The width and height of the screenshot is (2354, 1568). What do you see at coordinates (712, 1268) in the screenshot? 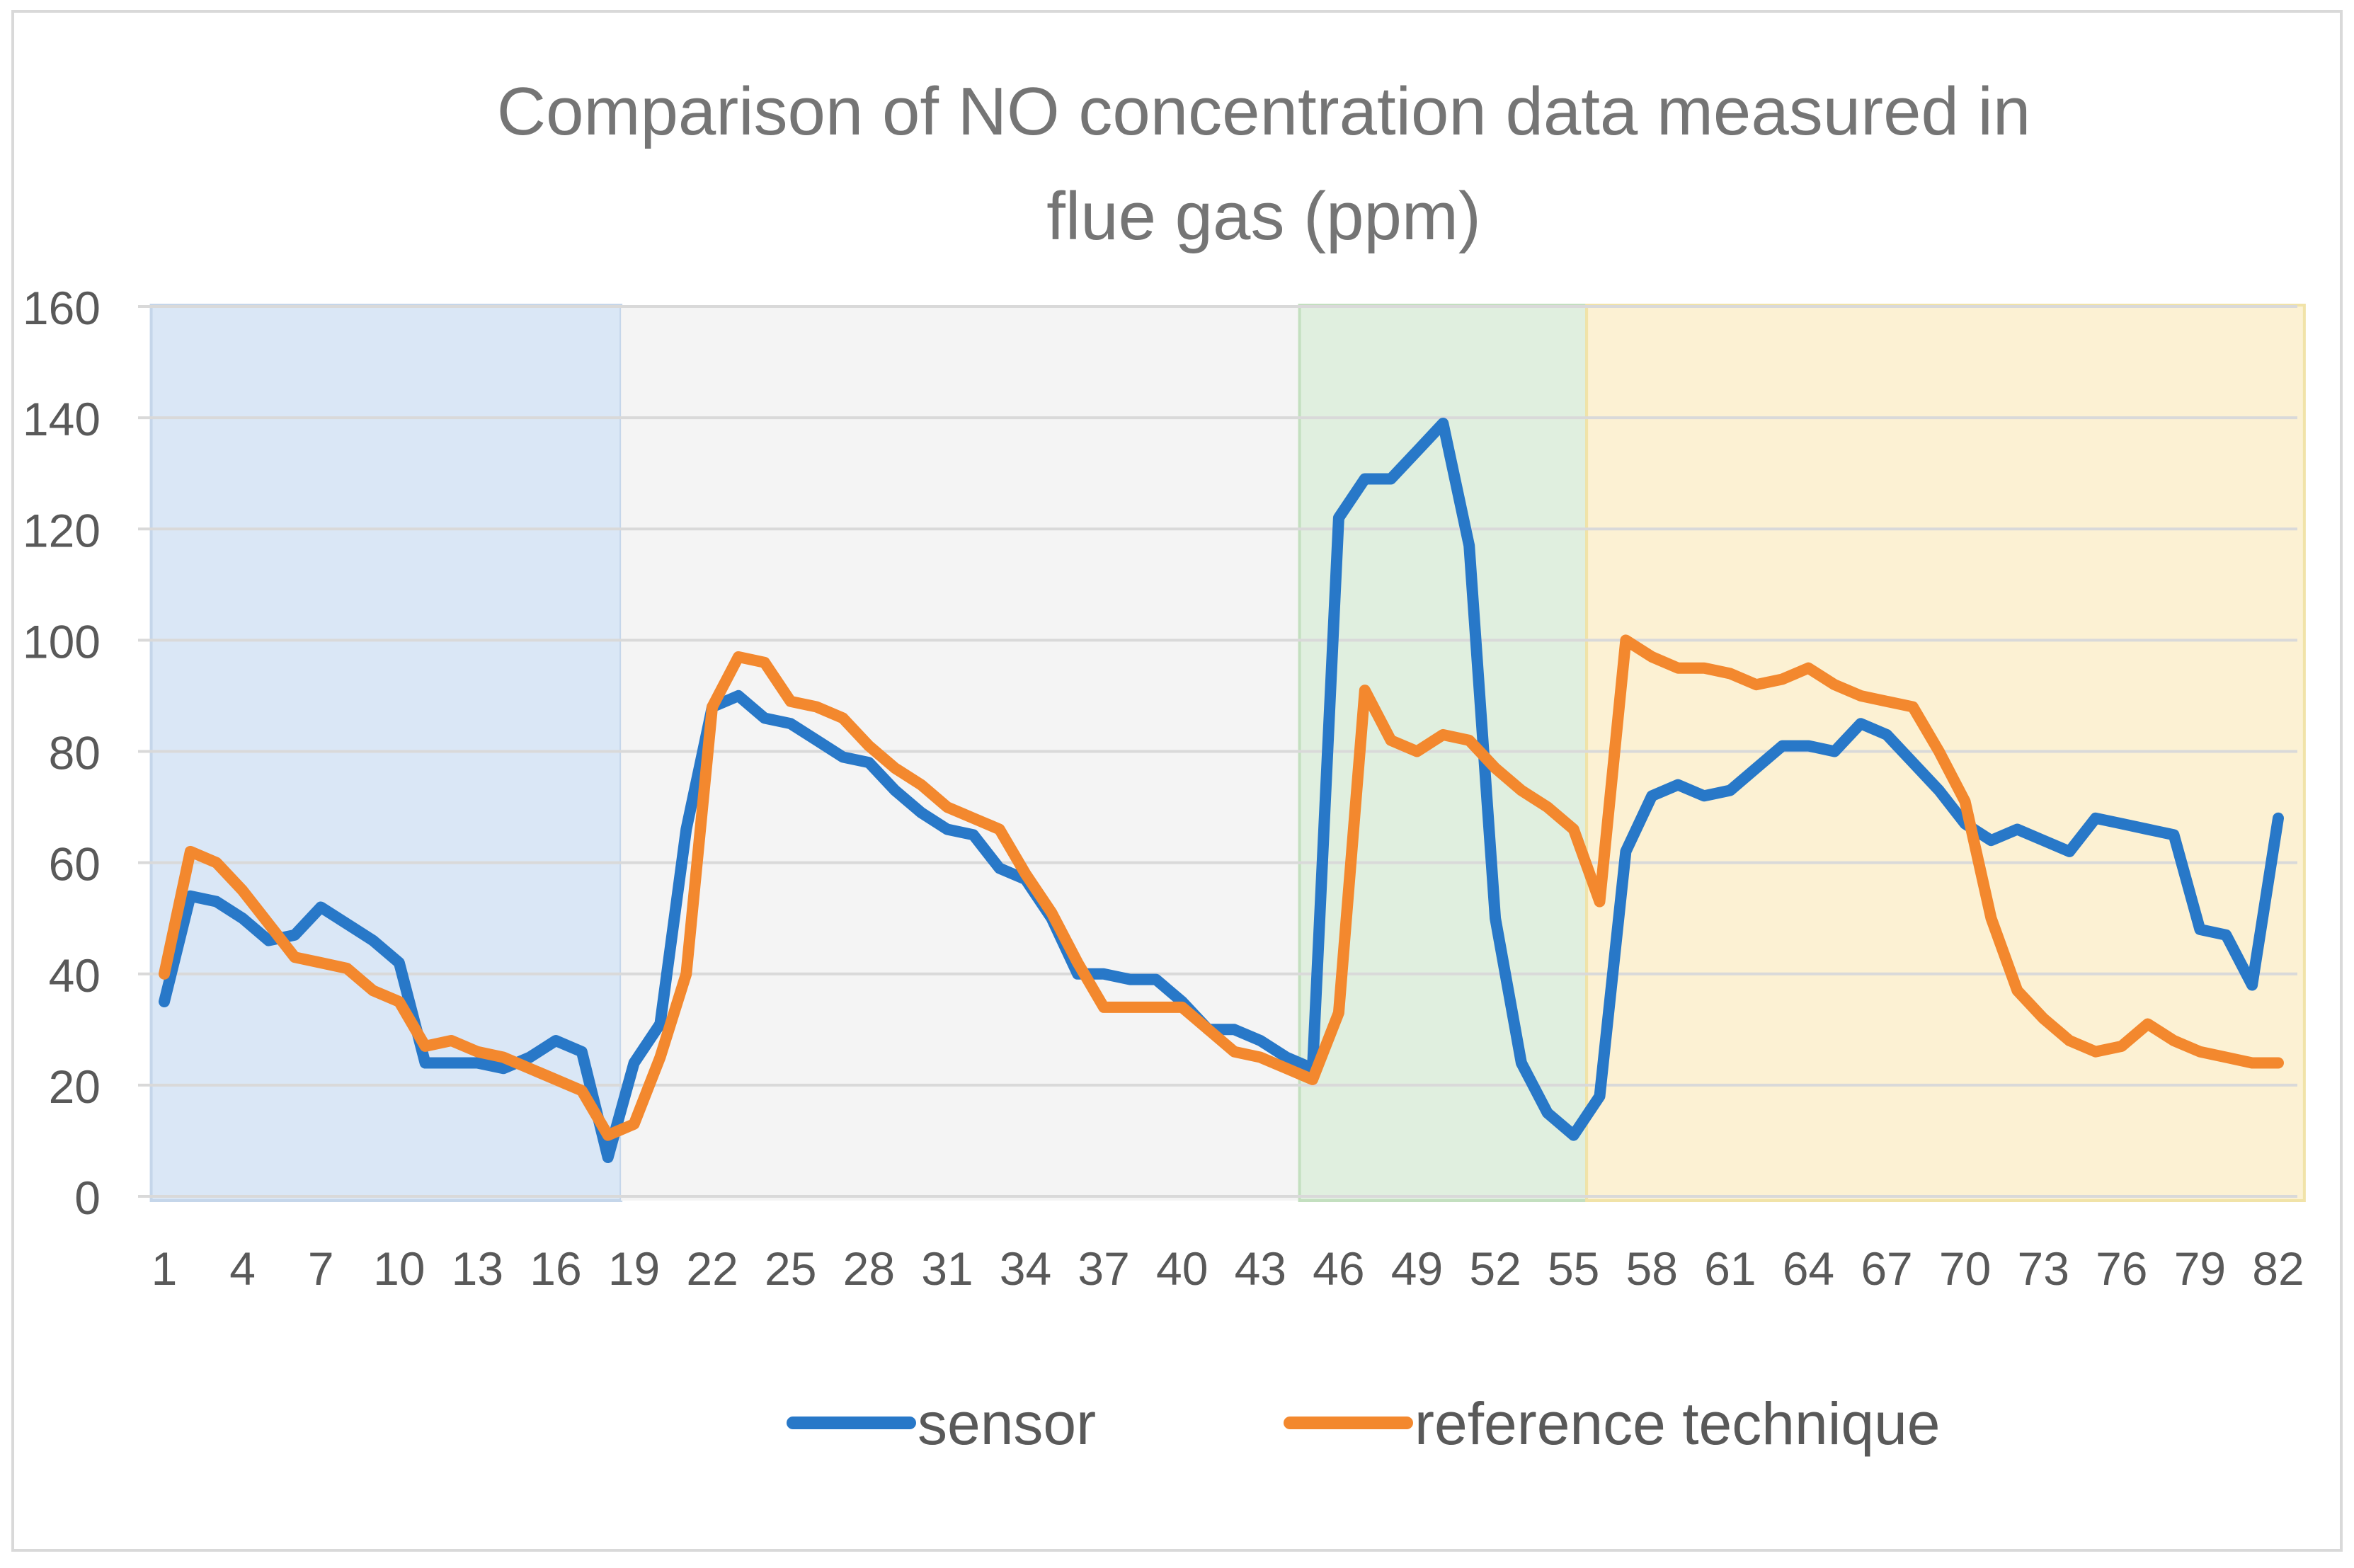
I see `x-tick-label: 22` at bounding box center [712, 1268].